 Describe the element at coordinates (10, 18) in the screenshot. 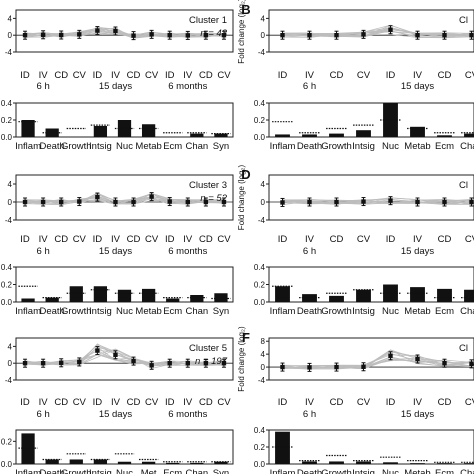

I see `y-tick-label: 4` at that location.